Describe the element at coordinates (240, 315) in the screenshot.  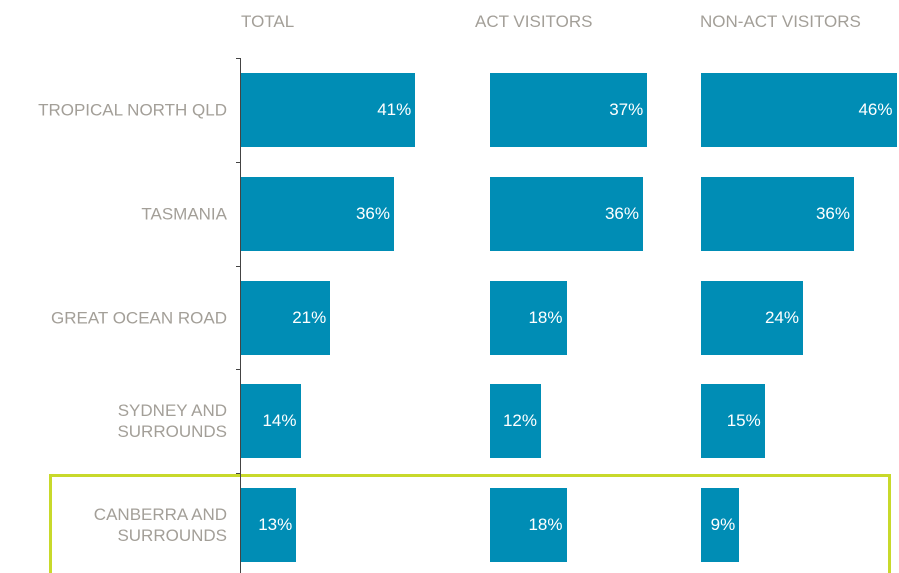
I see `category-axis` at that location.